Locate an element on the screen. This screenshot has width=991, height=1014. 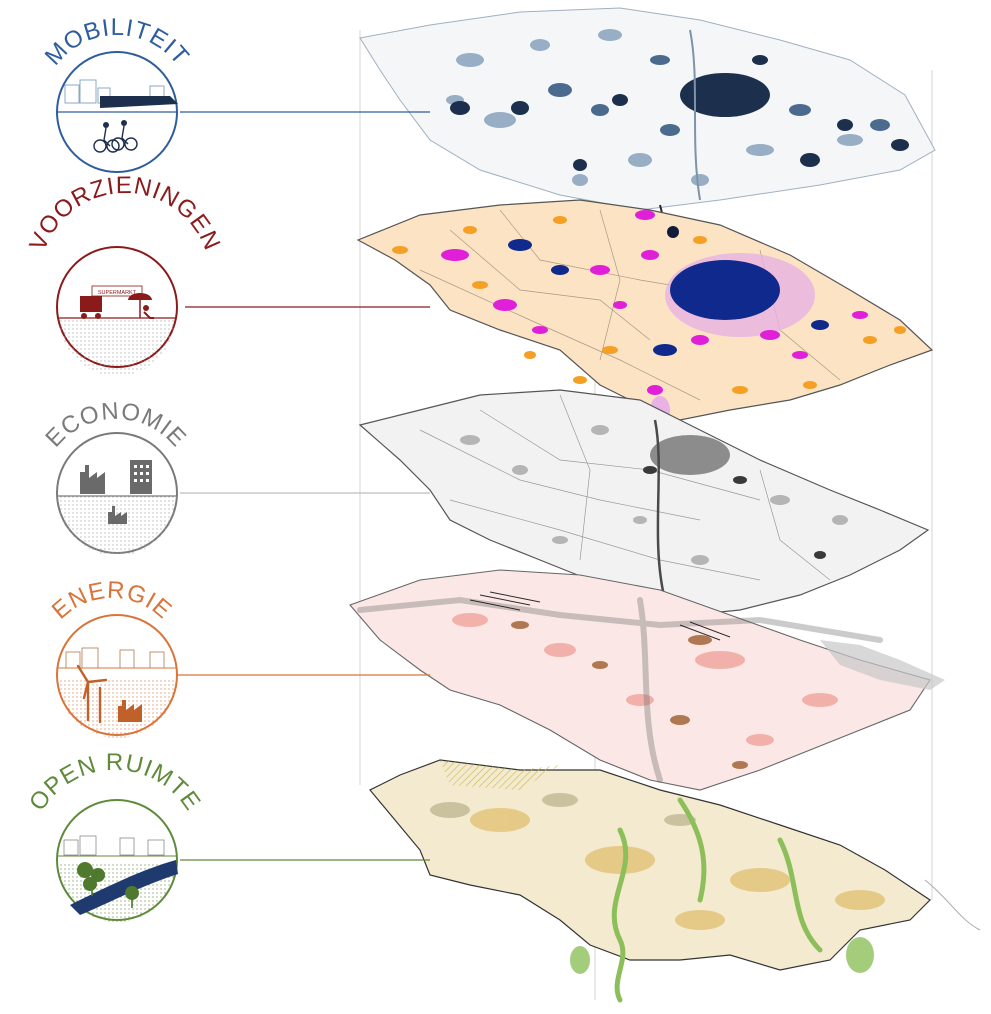
energy-icon is located at coordinates (117, 676).